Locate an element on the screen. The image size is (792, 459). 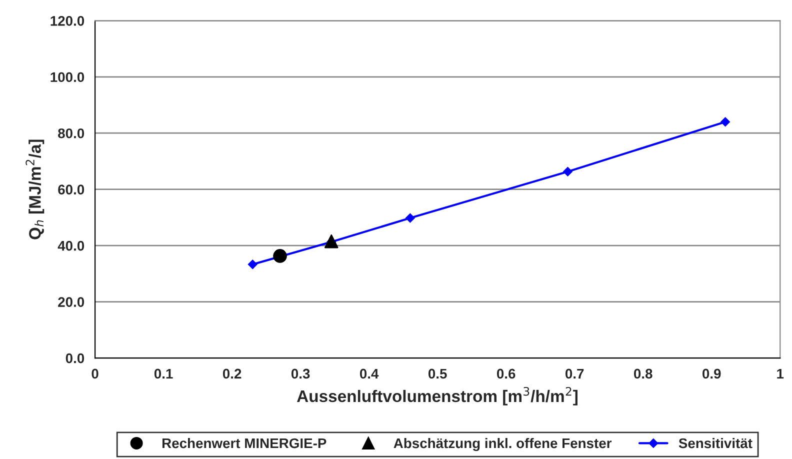
x-tick-label: 0.3 is located at coordinates (300, 373).